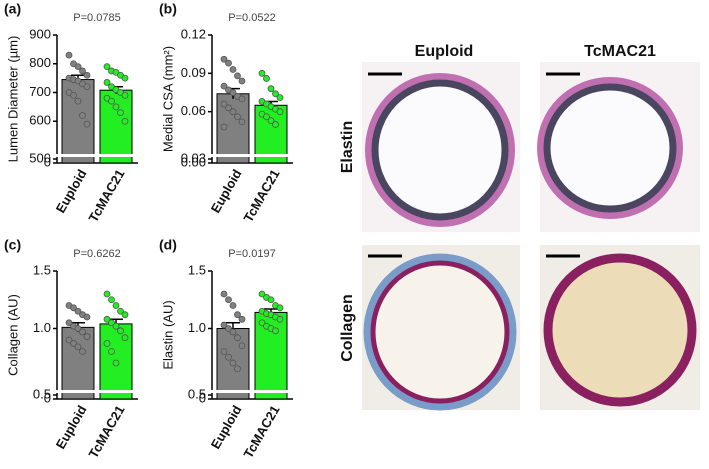  Describe the element at coordinates (12, 245) in the screenshot. I see `panel-label: (c)` at that location.